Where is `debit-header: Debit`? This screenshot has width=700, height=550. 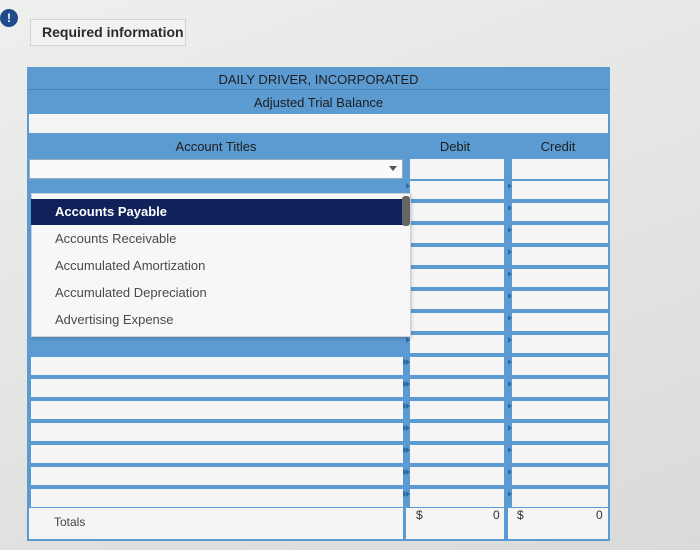
debit-header: Debit is located at coordinates (455, 146).